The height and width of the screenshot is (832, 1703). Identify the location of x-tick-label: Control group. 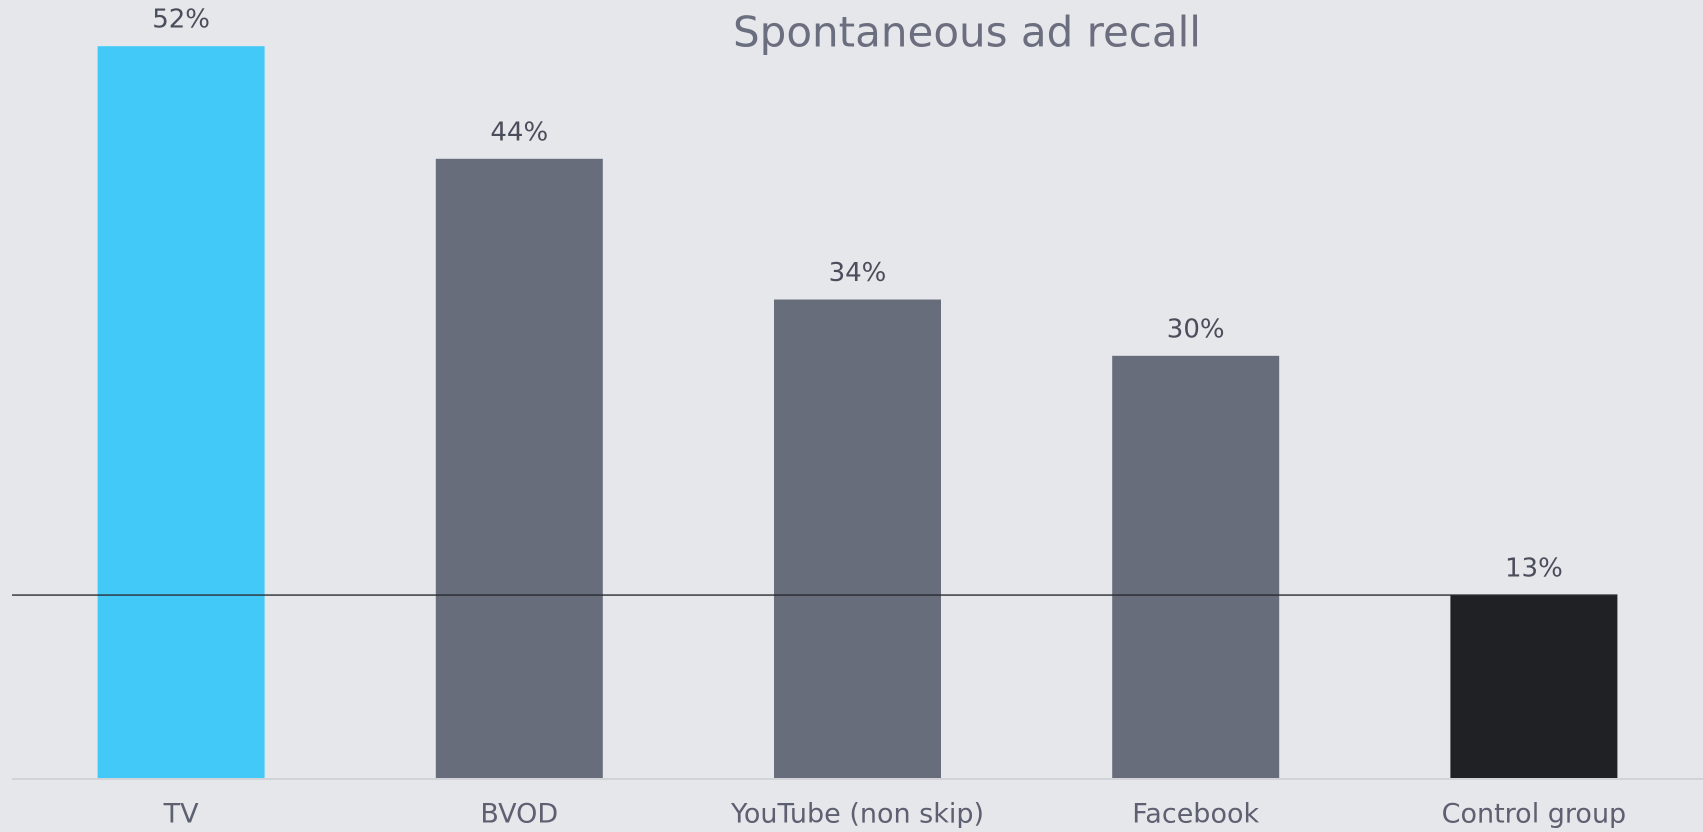
(1534, 814).